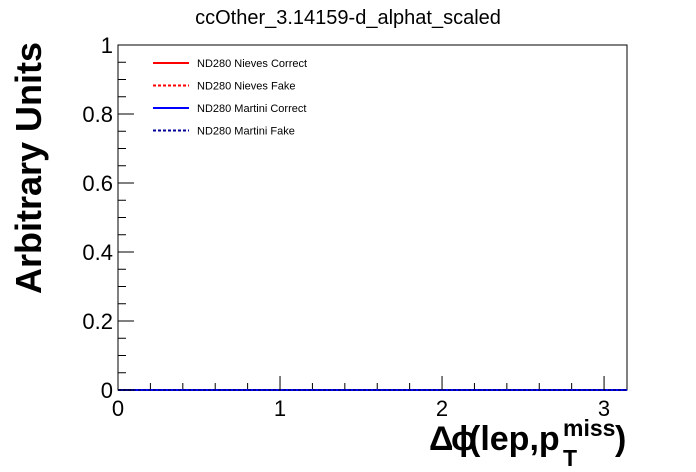 The height and width of the screenshot is (472, 696). I want to click on chart-title: ccOther_3.14159-d_alphat_scaled, so click(348, 18).